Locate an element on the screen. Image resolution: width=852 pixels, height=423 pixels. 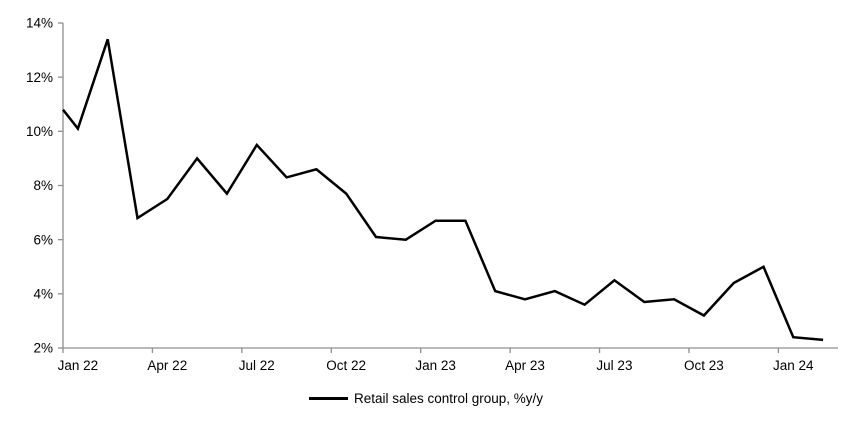
x-axis-tick-label: Jan 22 is located at coordinates (78, 365).